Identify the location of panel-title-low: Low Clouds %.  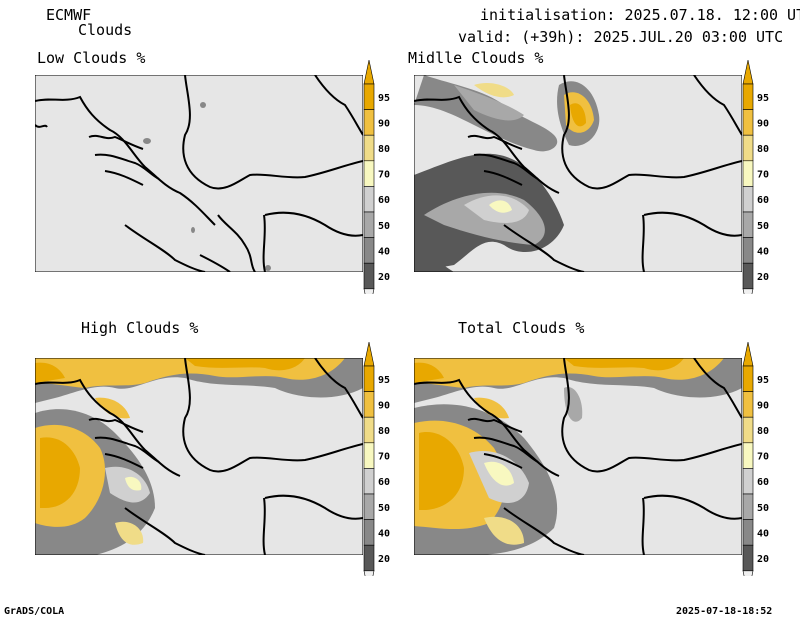
(91, 58).